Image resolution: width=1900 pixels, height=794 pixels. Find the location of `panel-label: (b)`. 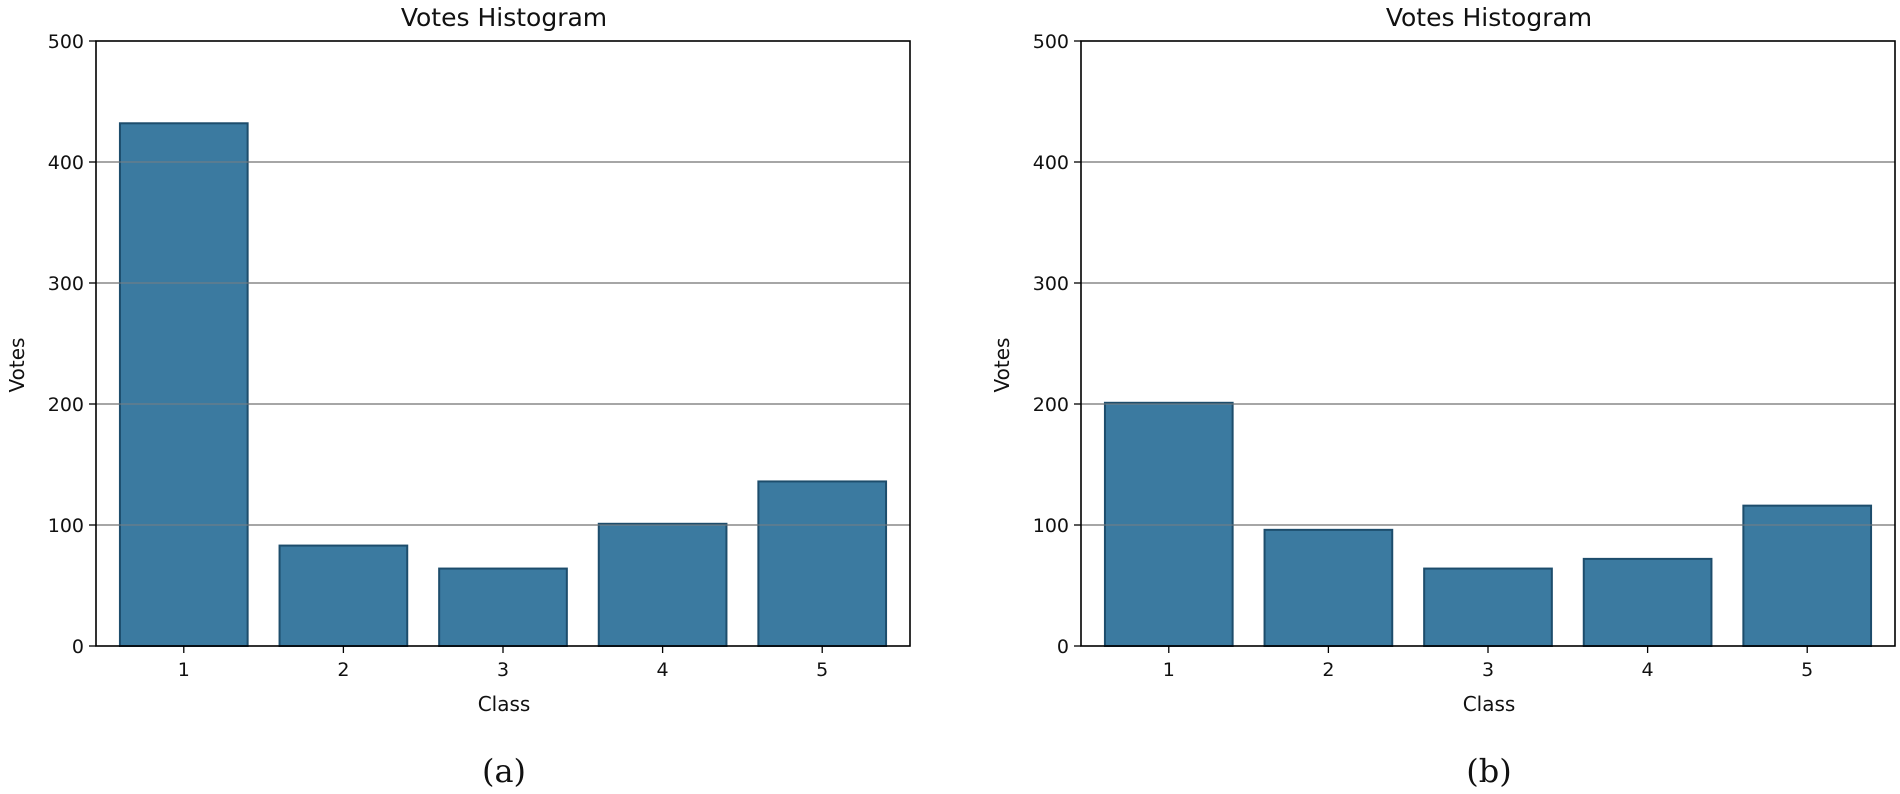

panel-label: (b) is located at coordinates (1488, 771).